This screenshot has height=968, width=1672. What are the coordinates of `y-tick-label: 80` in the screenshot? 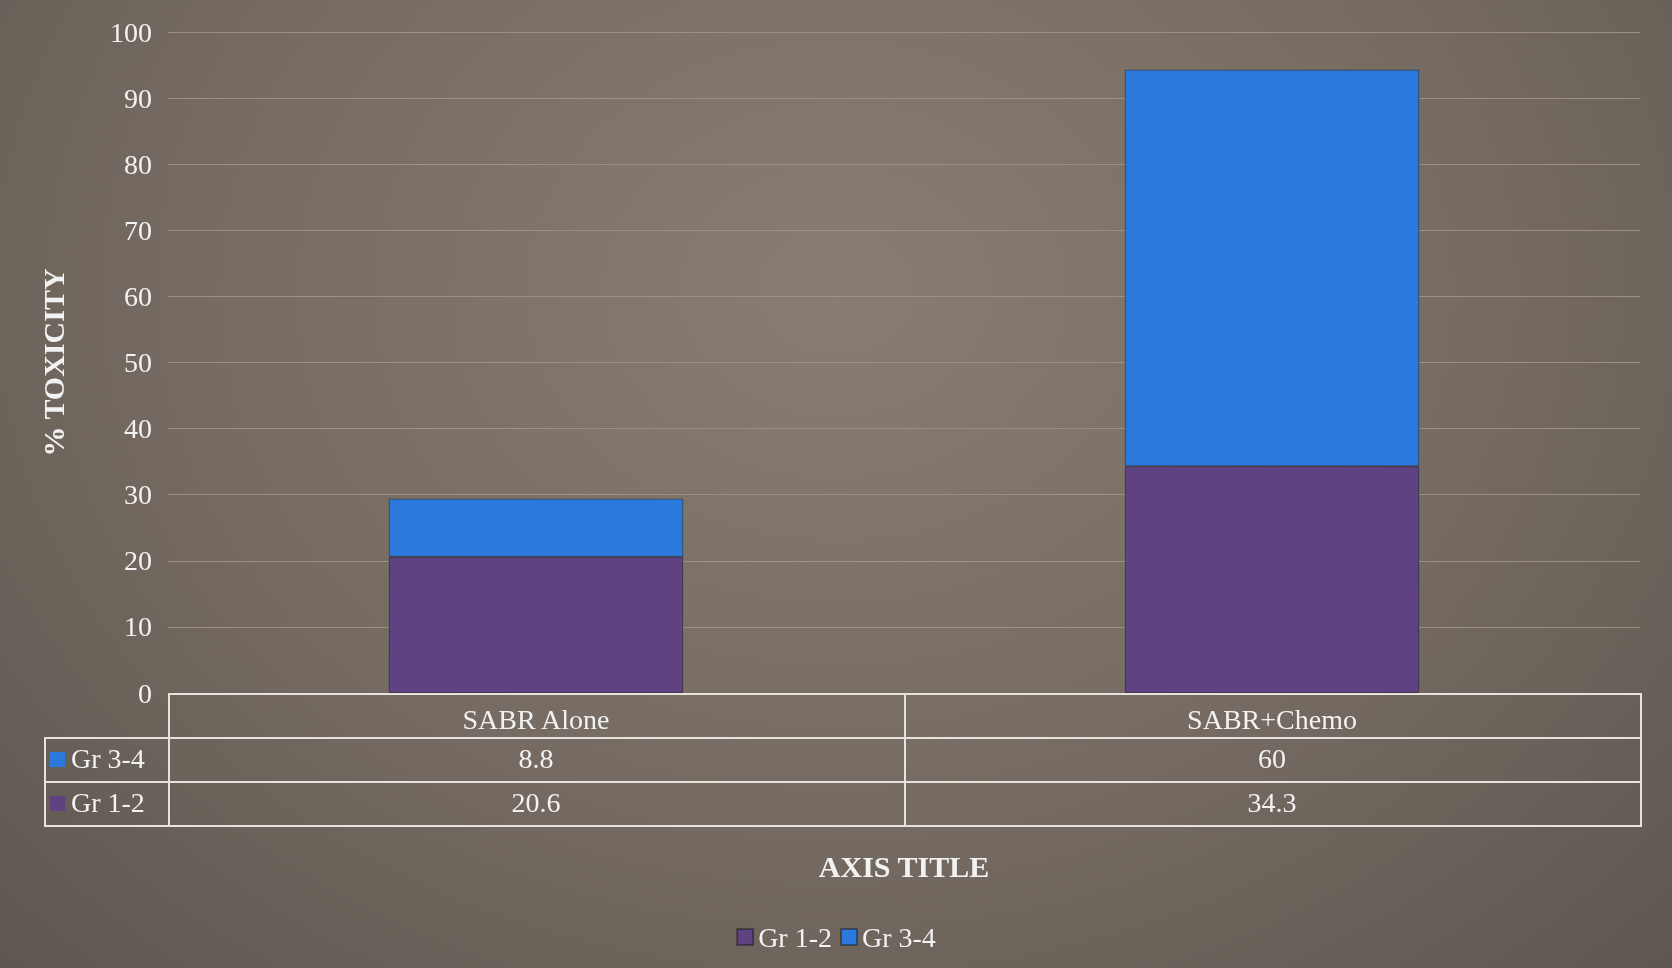 It's located at (138, 164).